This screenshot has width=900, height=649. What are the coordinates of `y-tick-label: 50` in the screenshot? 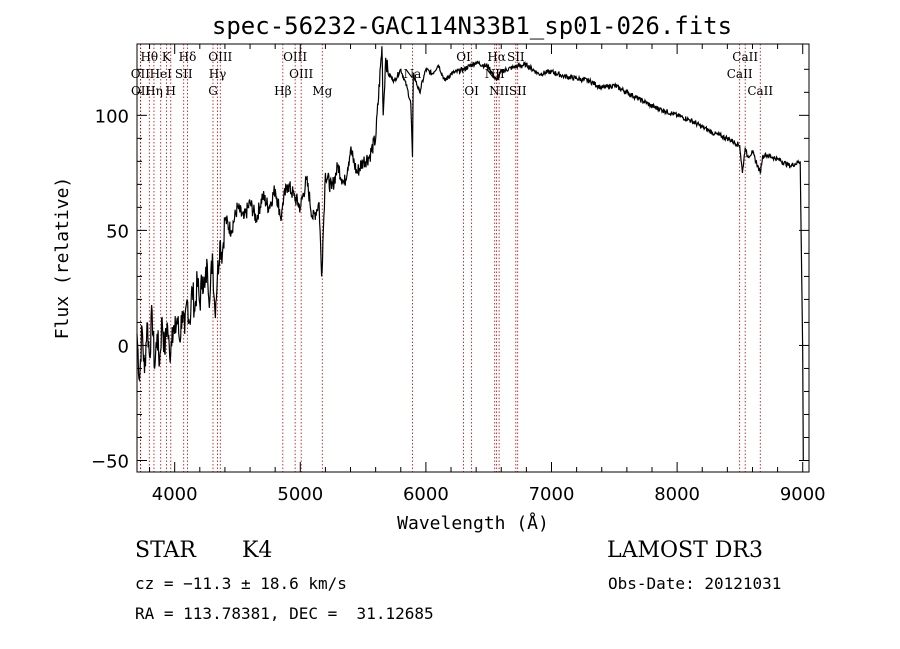 It's located at (117, 231).